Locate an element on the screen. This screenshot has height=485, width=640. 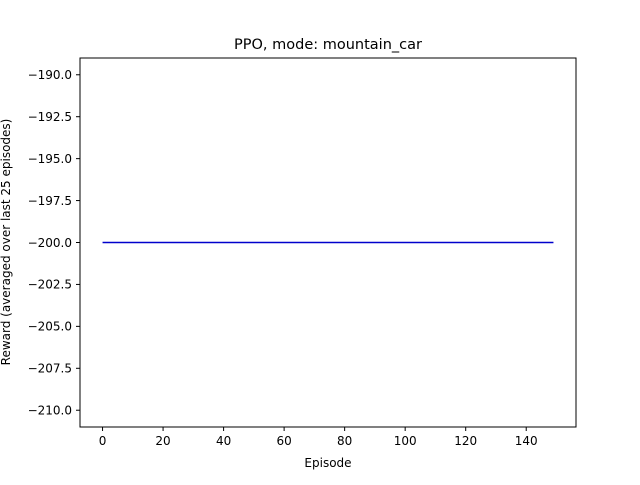
y-tick-label: −205.0 is located at coordinates (50, 327).